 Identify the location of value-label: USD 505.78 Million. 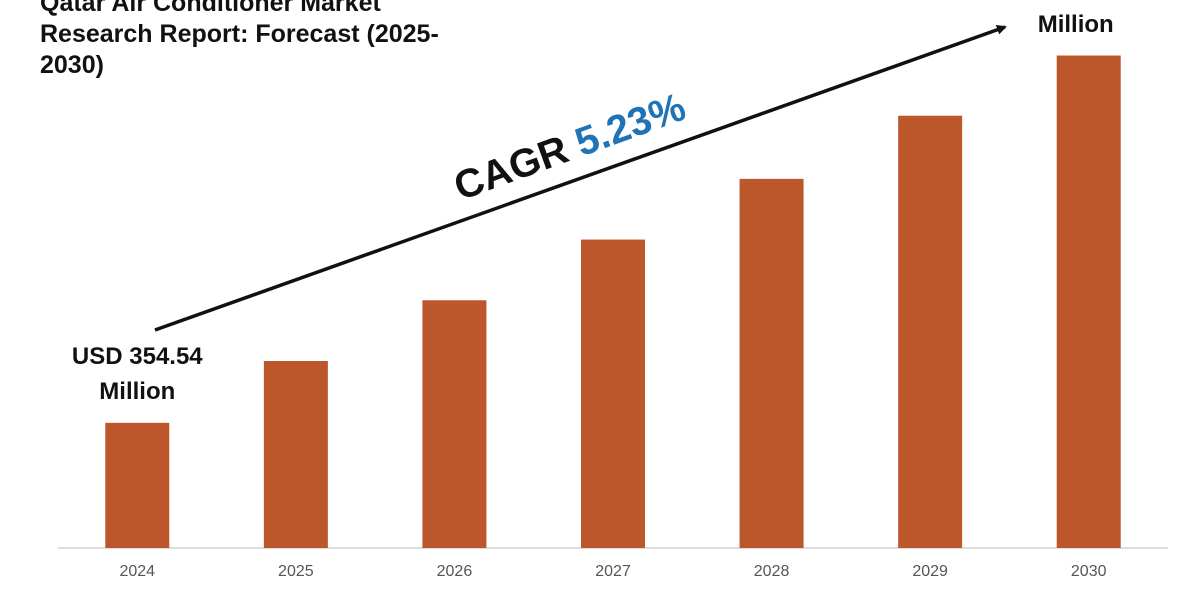
(1075, 19).